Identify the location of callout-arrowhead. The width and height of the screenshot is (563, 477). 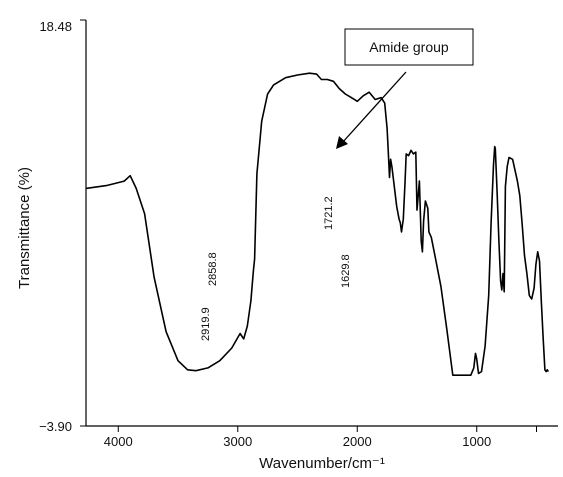
(342, 142).